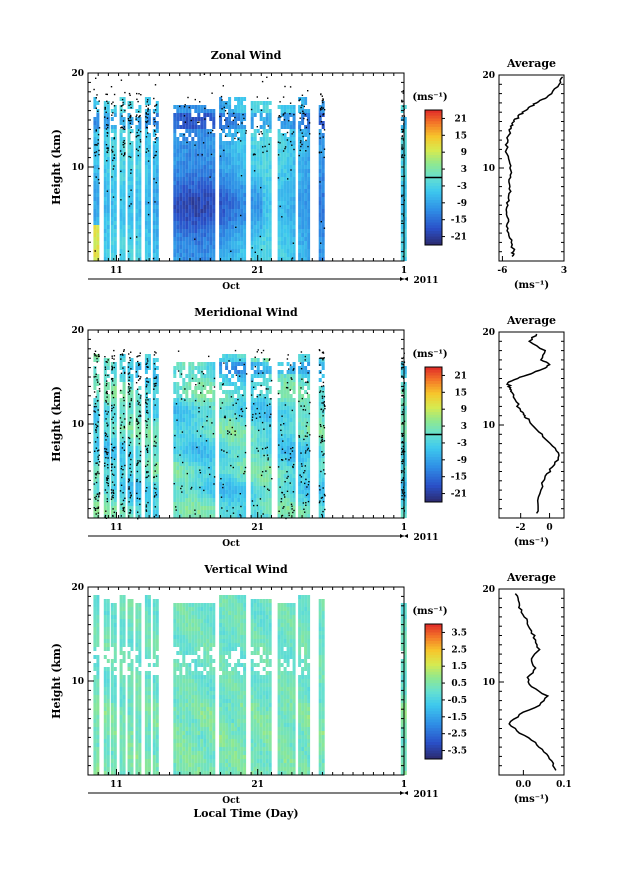 The width and height of the screenshot is (618, 876). Describe the element at coordinates (564, 271) in the screenshot. I see `avg-x-tick-label: 3` at that location.